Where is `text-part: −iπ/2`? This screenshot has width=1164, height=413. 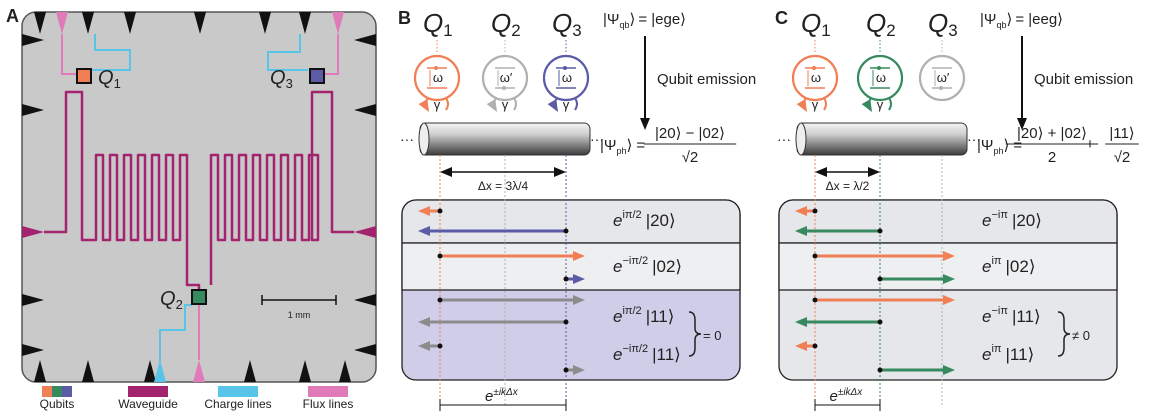
text-part: −iπ/2 is located at coordinates (635, 261).